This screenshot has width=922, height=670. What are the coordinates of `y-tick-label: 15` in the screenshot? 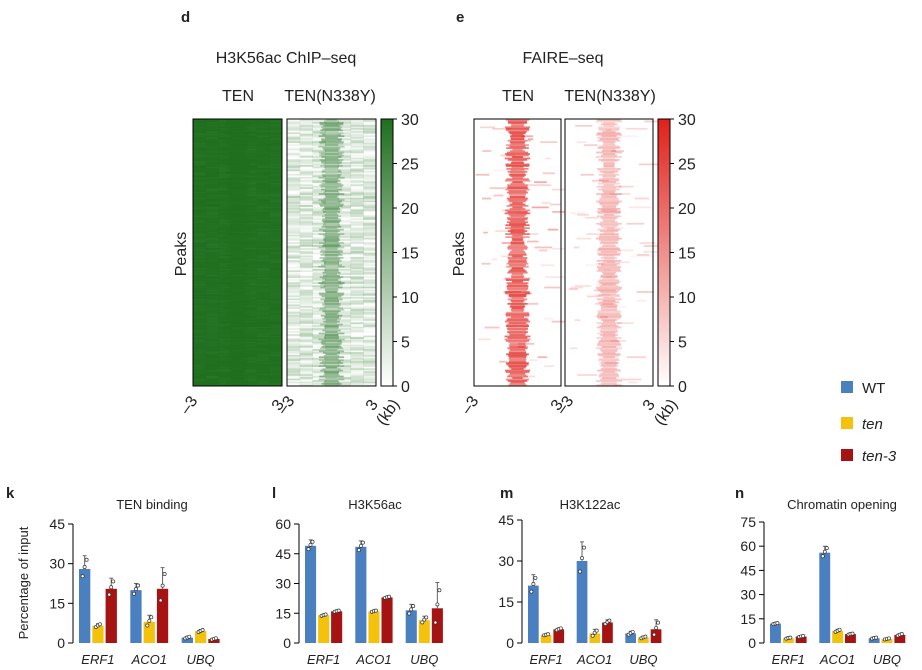 It's located at (748, 619).